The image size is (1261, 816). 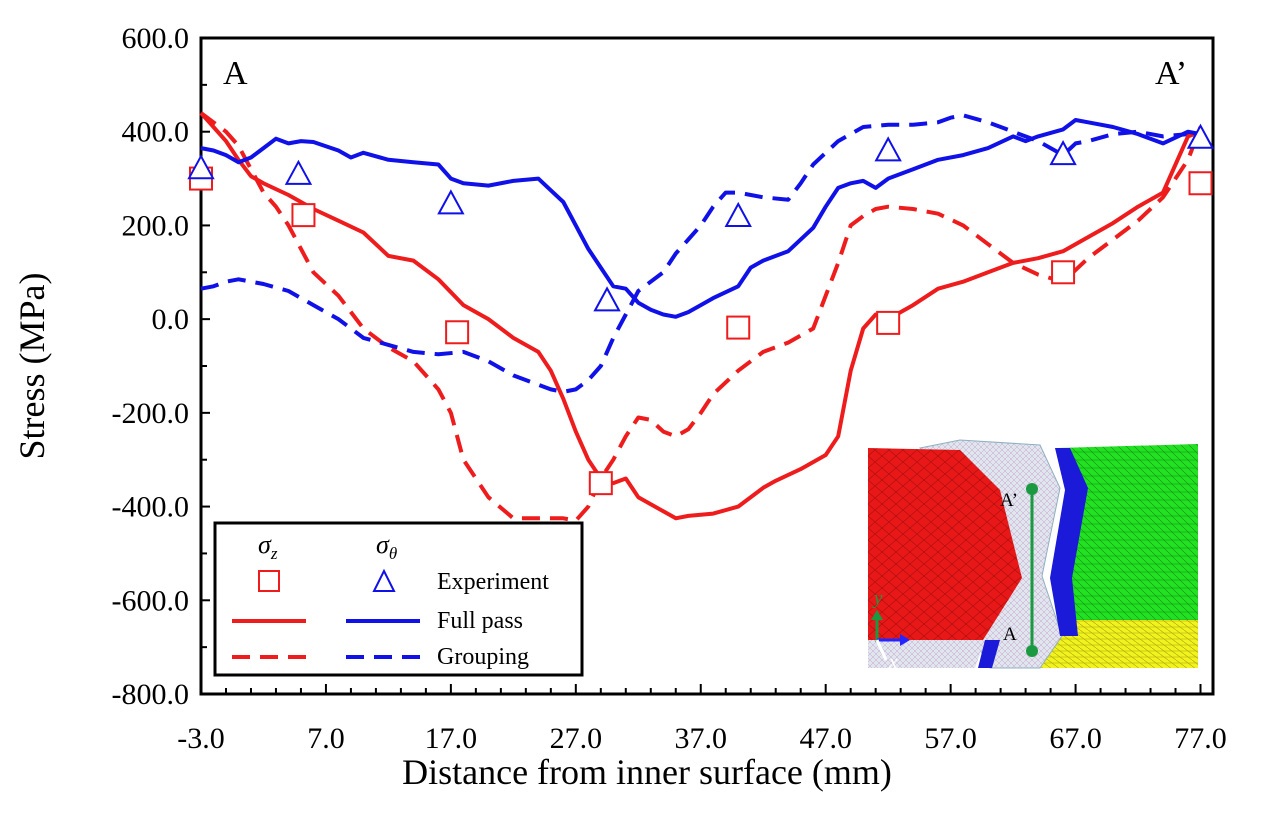 I want to click on x-tick-label: 17.0, so click(x=451, y=738).